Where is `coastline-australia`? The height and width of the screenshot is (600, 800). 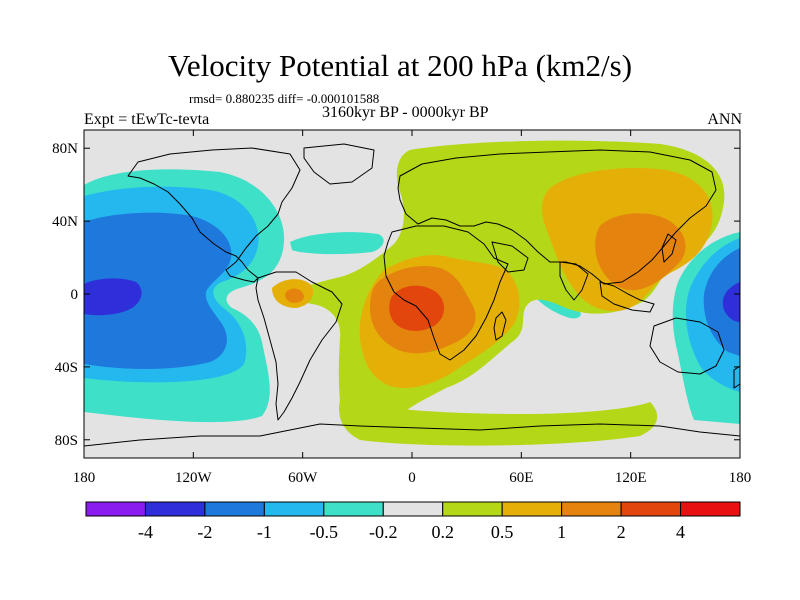 coastline-australia is located at coordinates (687, 346).